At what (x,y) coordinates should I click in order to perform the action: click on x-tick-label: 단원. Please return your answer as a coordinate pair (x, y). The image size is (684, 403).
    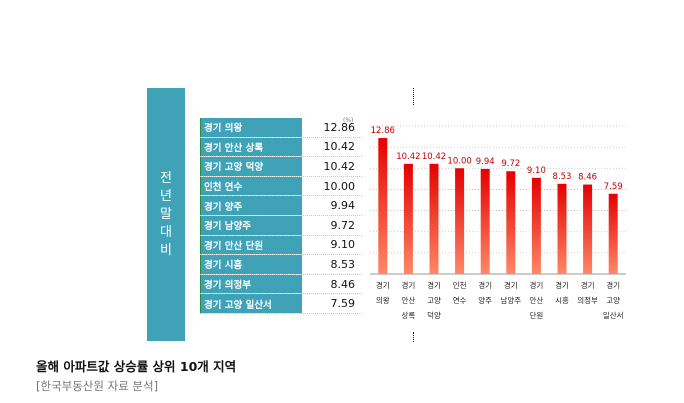
    Looking at the image, I should click on (536, 315).